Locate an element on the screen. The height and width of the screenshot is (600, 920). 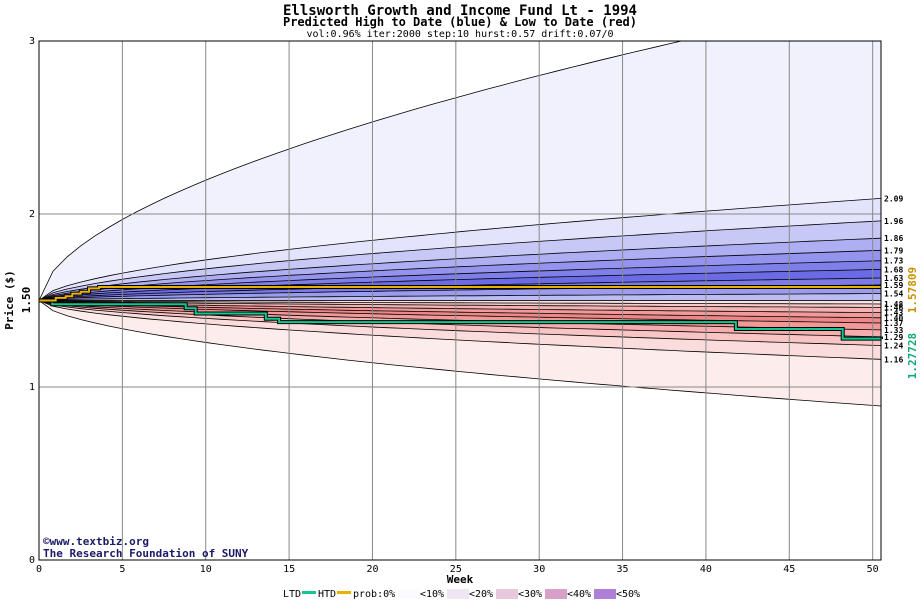
ltd-series-line is located at coordinates (460, 319).